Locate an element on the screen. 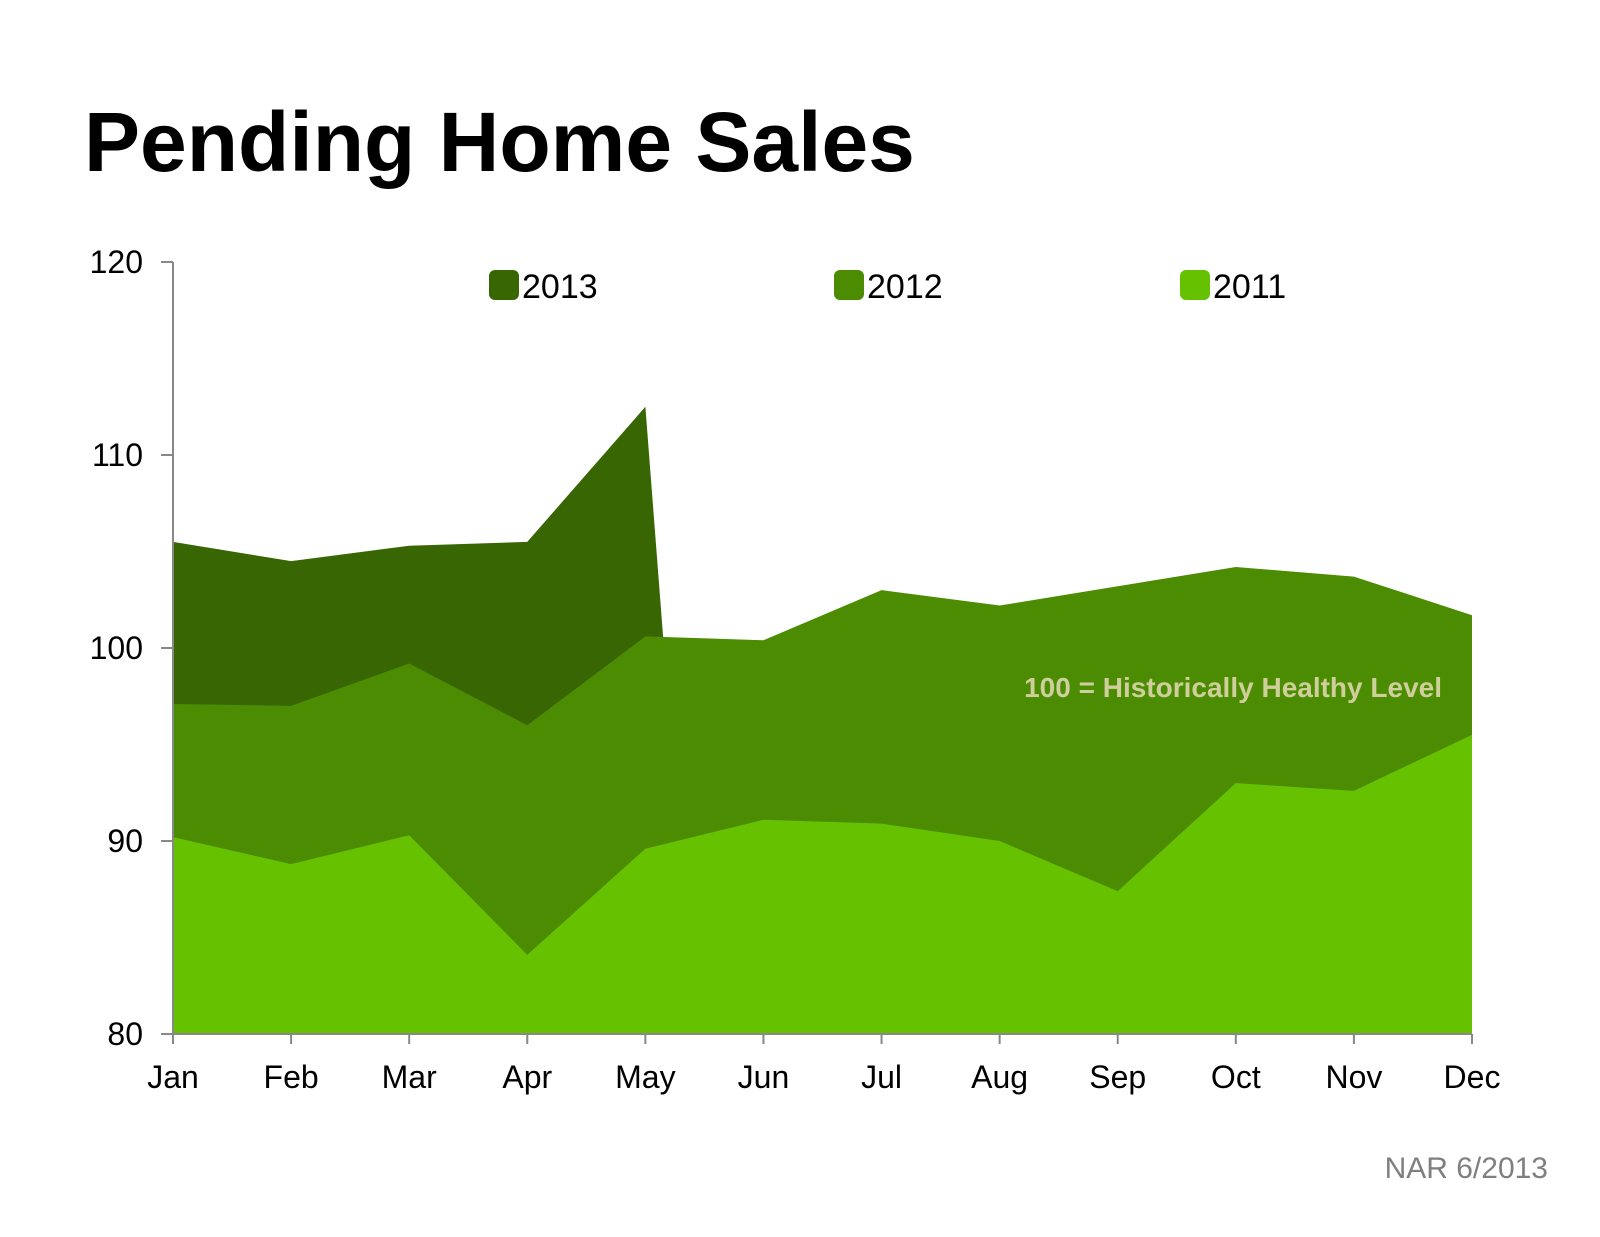 This screenshot has width=1600, height=1237. x-tick-label: Mar is located at coordinates (409, 1077).